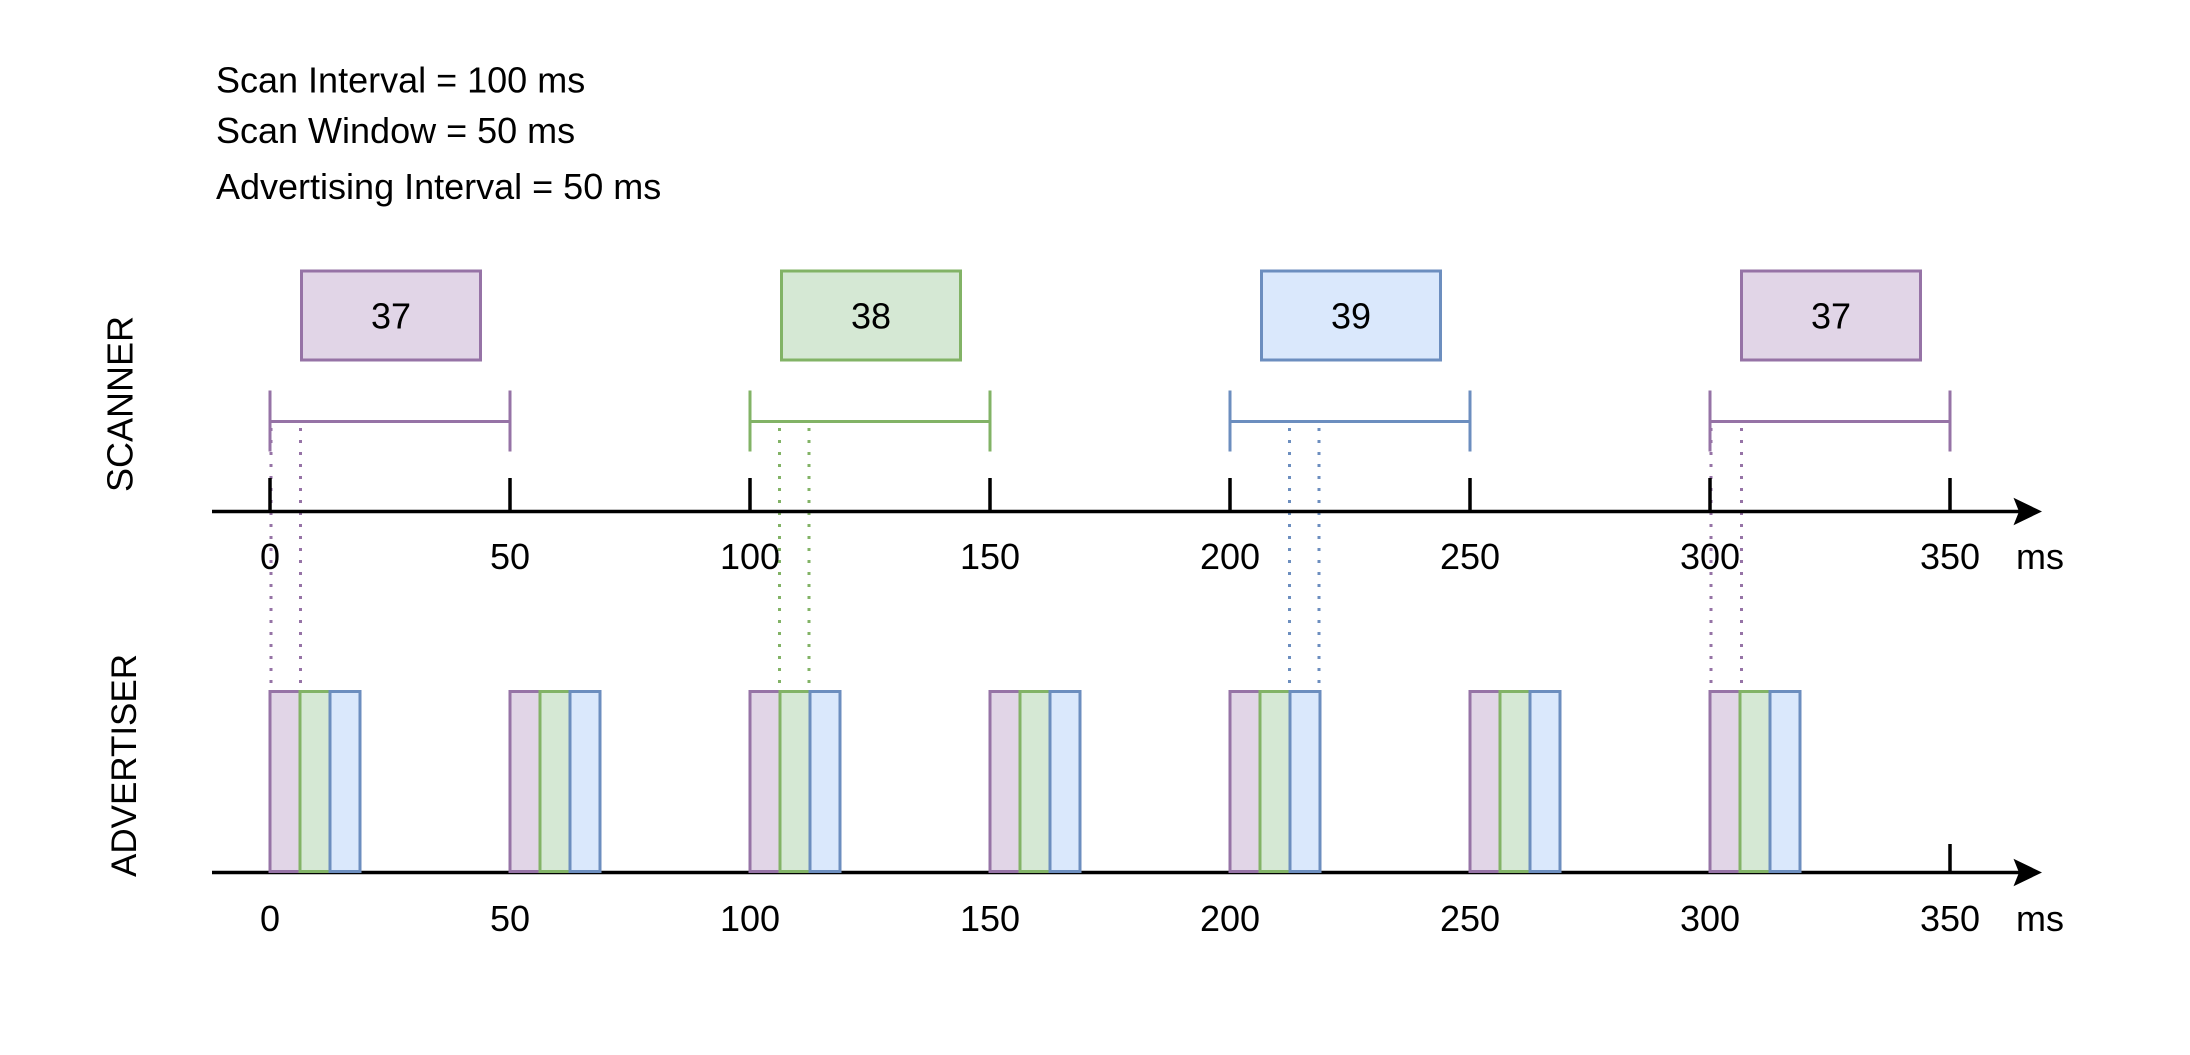 The height and width of the screenshot is (1055, 2190). I want to click on svg-text: ADVERTISER, so click(124, 765).